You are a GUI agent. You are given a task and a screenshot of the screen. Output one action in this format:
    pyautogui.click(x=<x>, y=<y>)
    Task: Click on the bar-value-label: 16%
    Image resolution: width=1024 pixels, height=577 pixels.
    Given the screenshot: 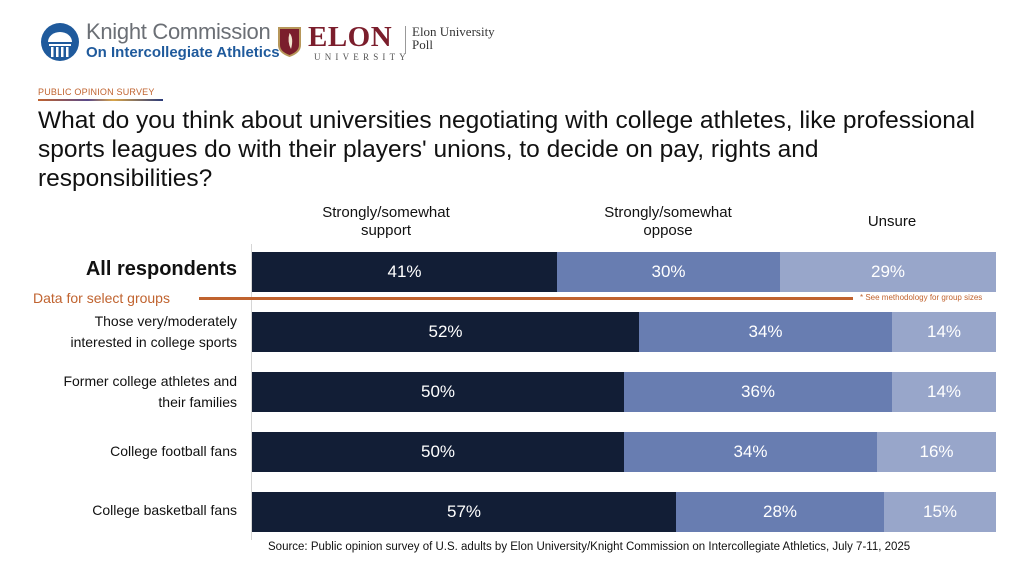 What is the action you would take?
    pyautogui.click(x=936, y=451)
    